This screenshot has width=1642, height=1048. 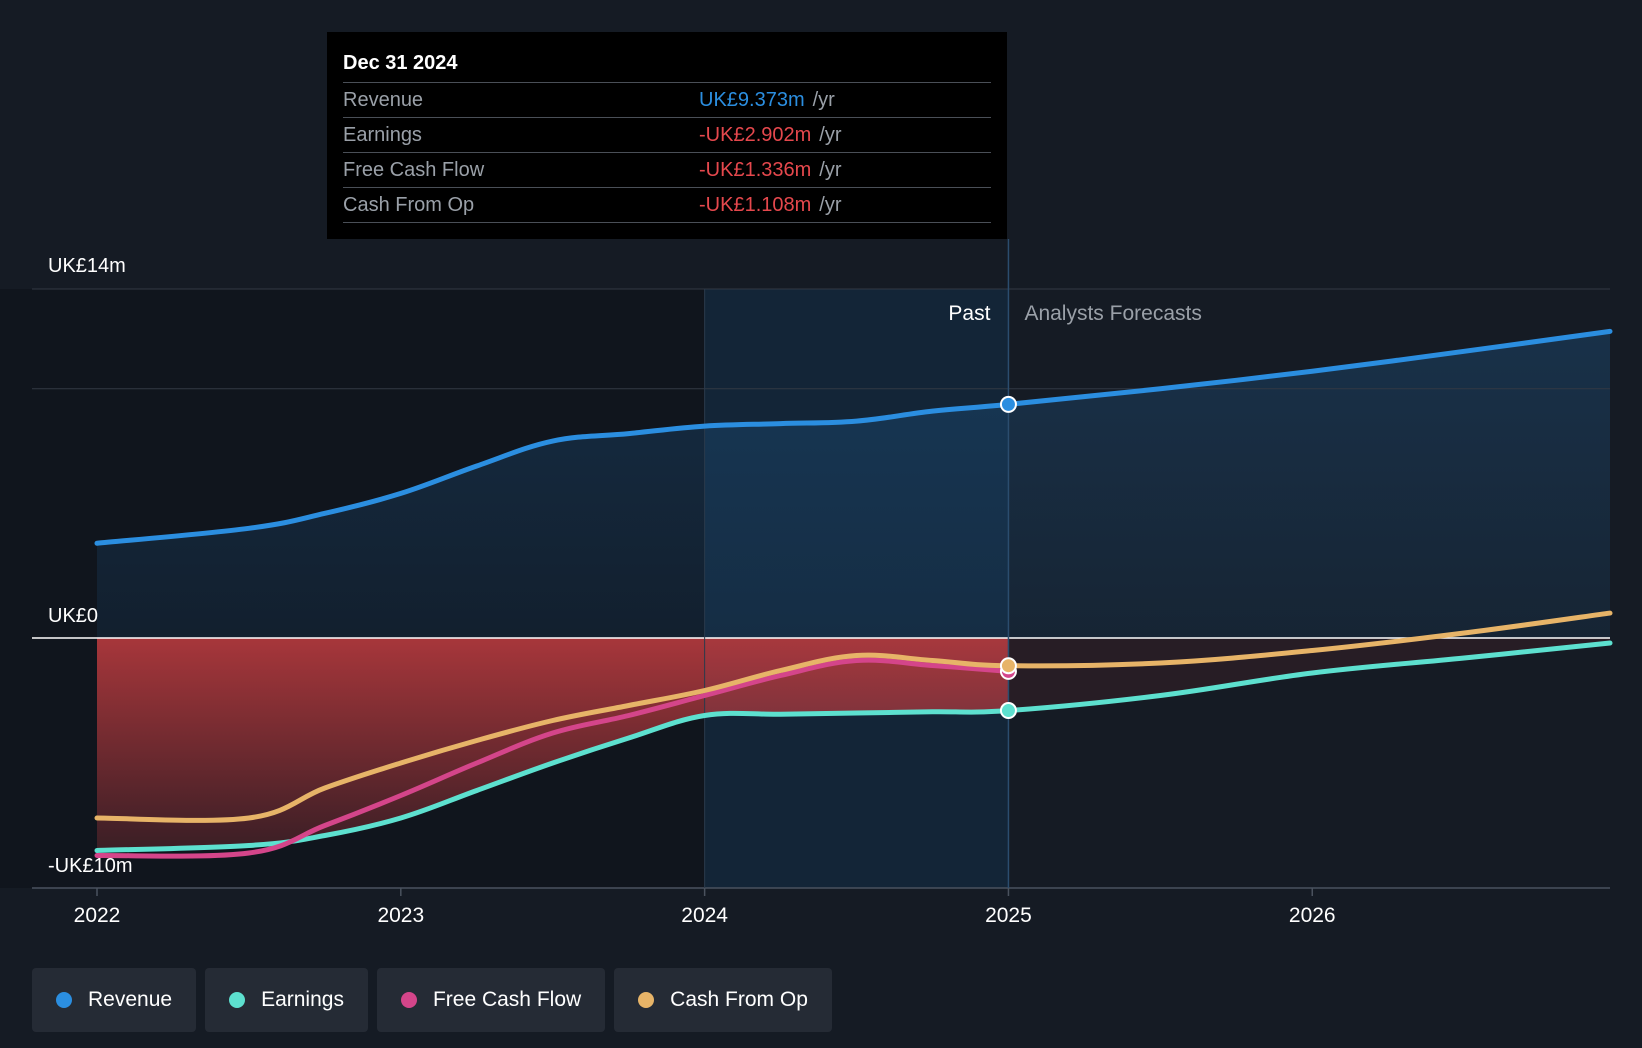 I want to click on tooltip-row-revenue: Revenue UK£9.373m /yr, so click(x=667, y=99).